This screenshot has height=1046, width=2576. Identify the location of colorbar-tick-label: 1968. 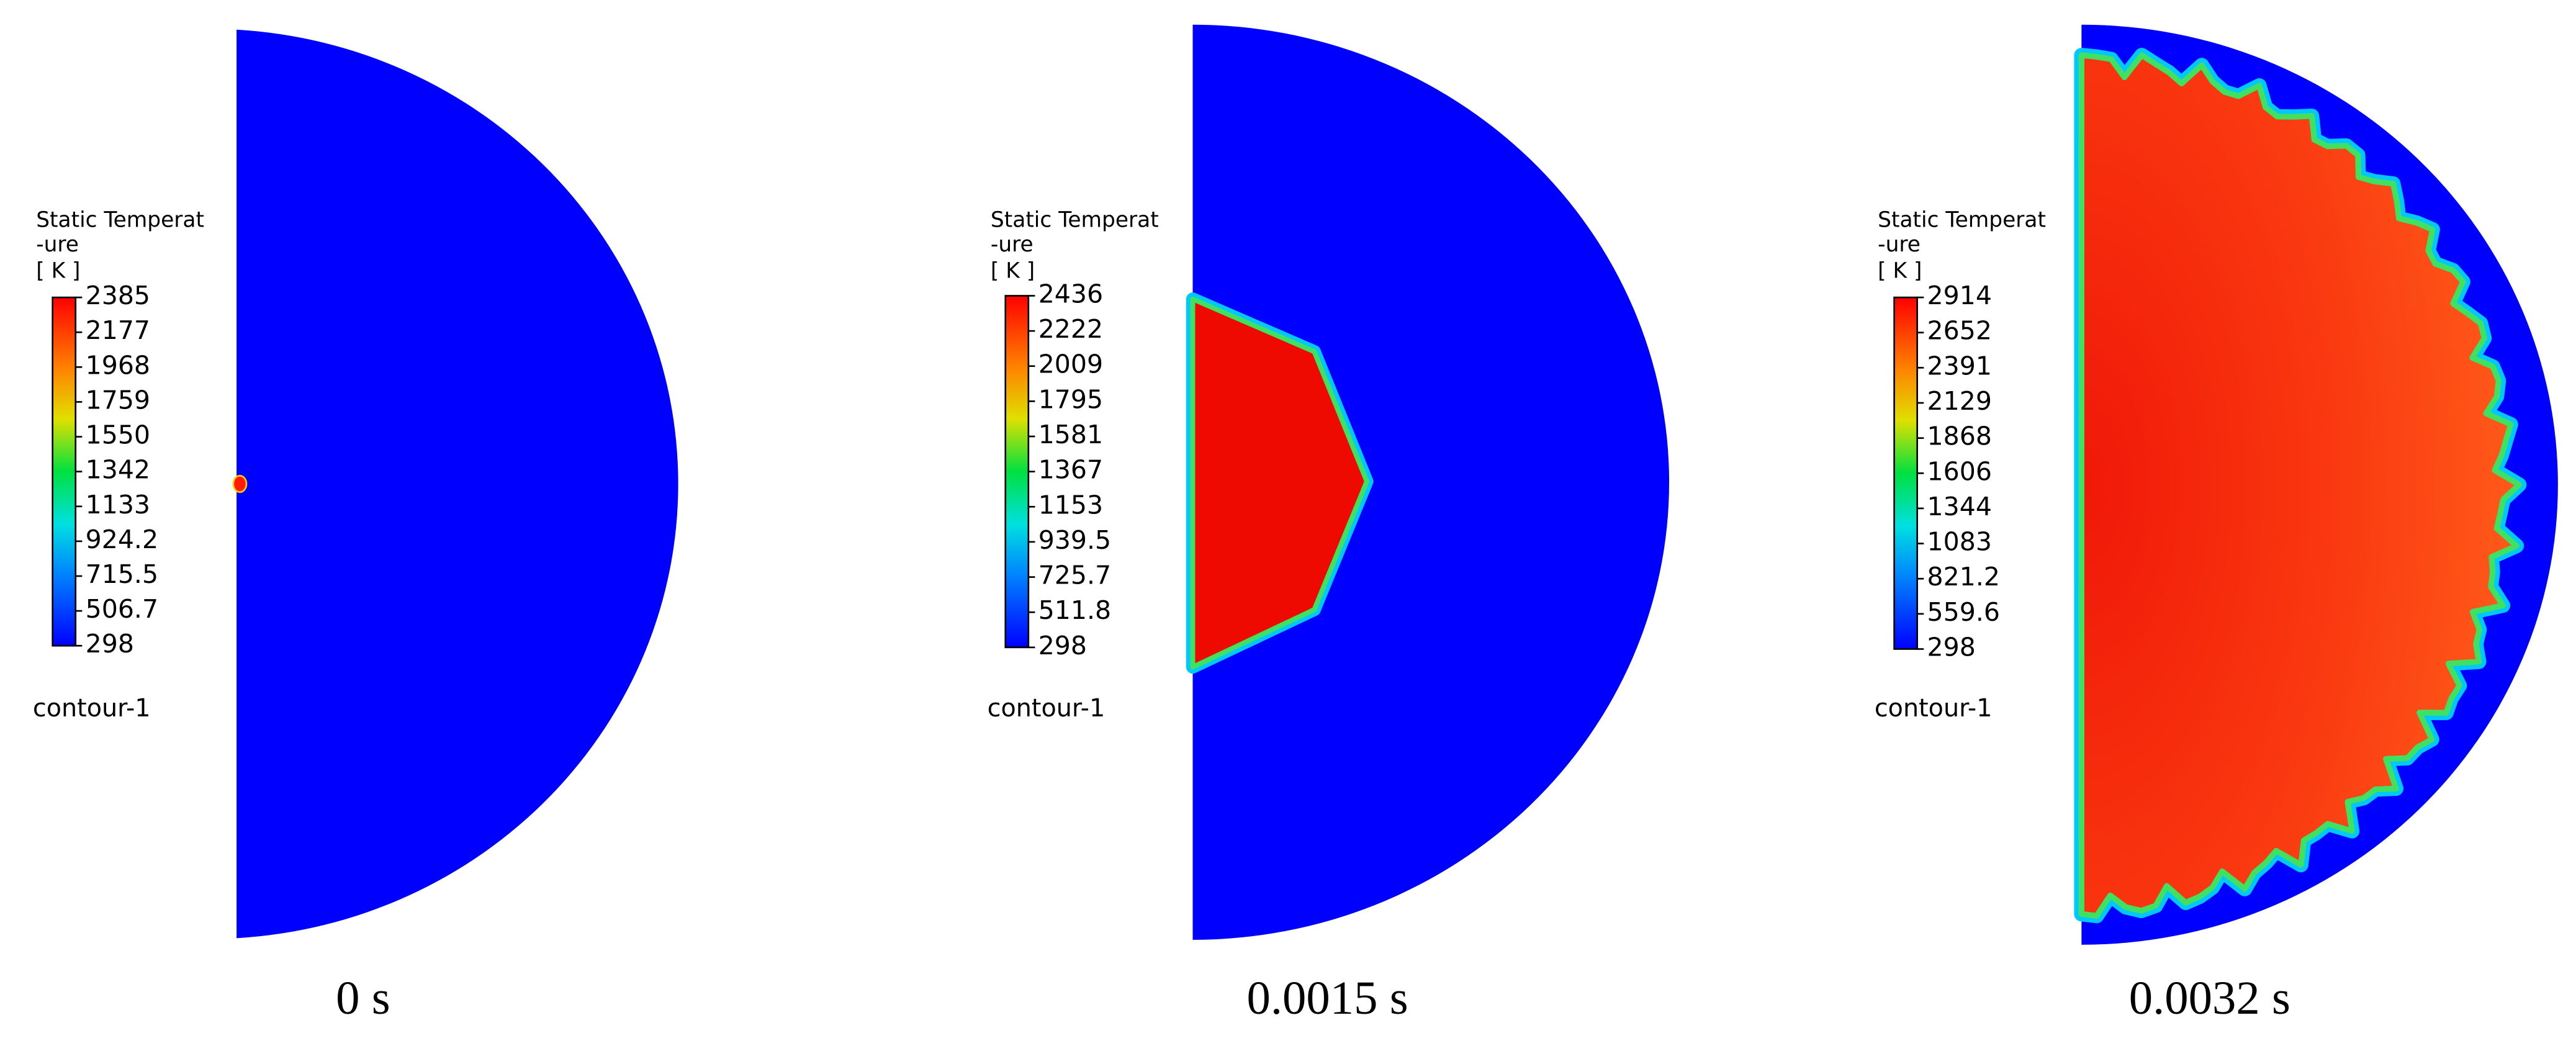
(118, 365).